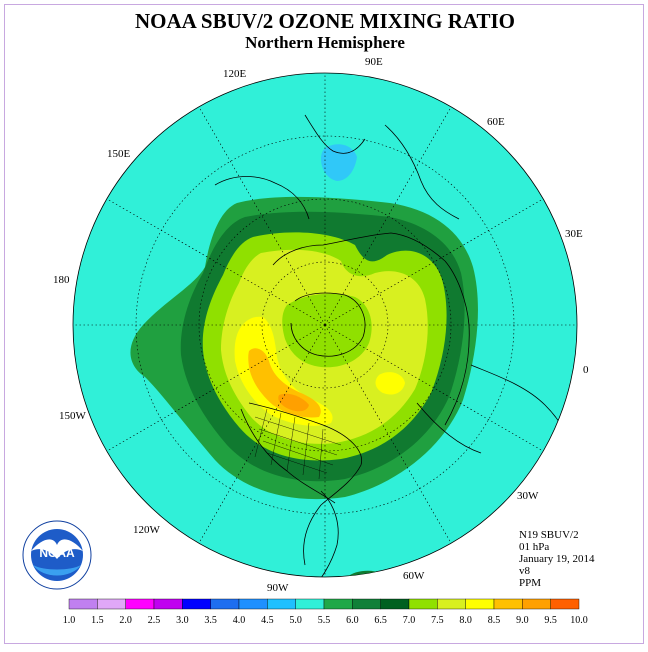 Image resolution: width=648 pixels, height=652 pixels. Describe the element at coordinates (574, 234) in the screenshot. I see `lon-label-30e: 30E` at that location.